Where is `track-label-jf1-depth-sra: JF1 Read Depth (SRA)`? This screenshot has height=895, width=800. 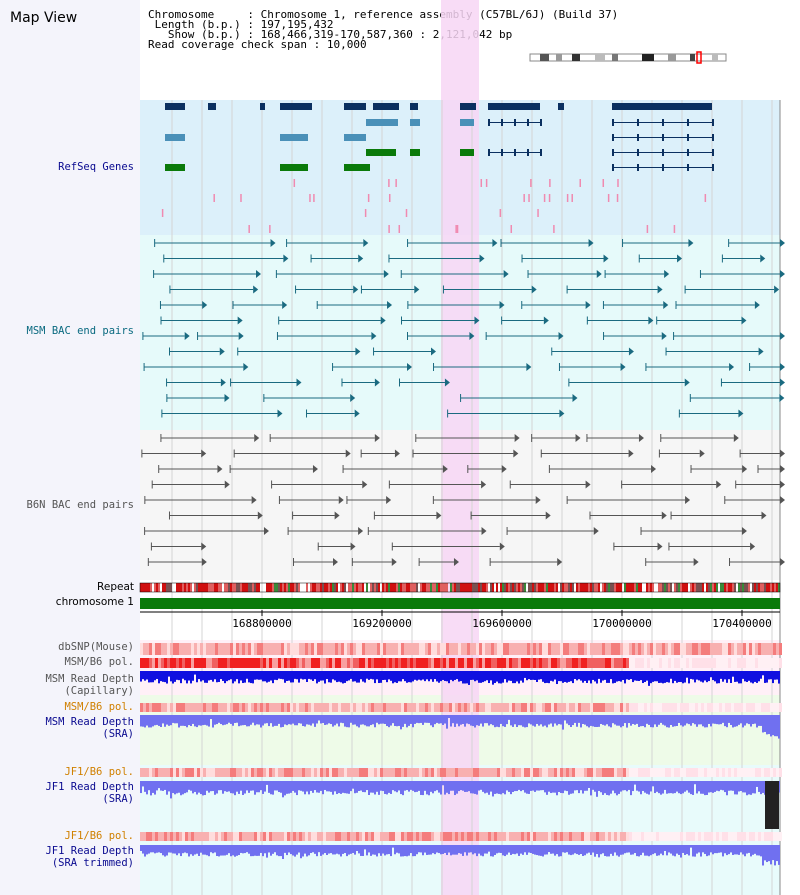
track-label-jf1-depth-sra: JF1 Read Depth (SRA) is located at coordinates (89, 793).